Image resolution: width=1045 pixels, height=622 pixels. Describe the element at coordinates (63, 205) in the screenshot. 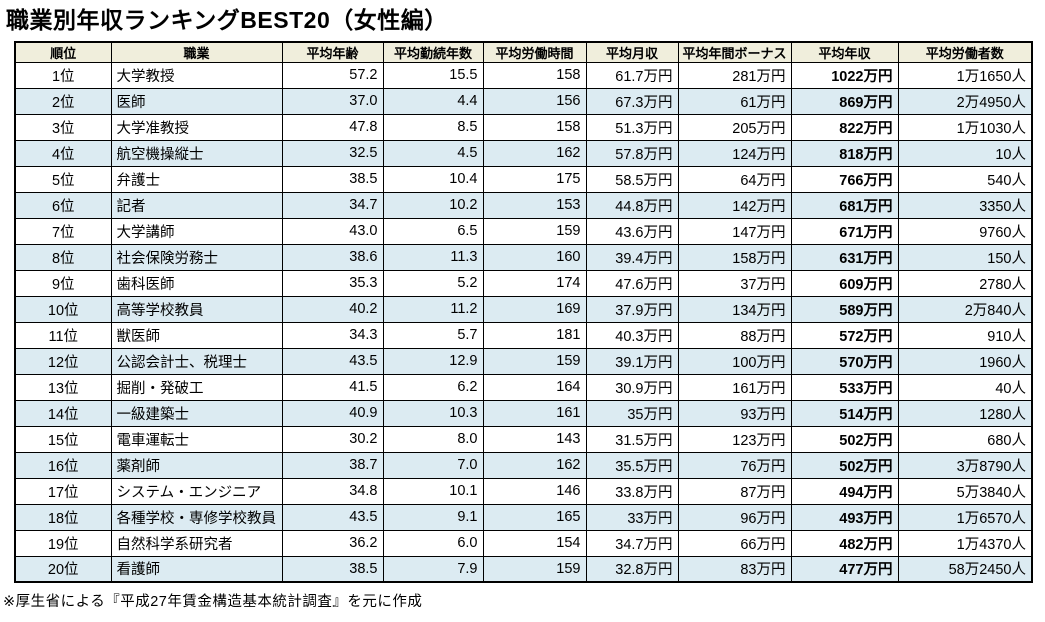

I see `cell-順位: 6位` at that location.